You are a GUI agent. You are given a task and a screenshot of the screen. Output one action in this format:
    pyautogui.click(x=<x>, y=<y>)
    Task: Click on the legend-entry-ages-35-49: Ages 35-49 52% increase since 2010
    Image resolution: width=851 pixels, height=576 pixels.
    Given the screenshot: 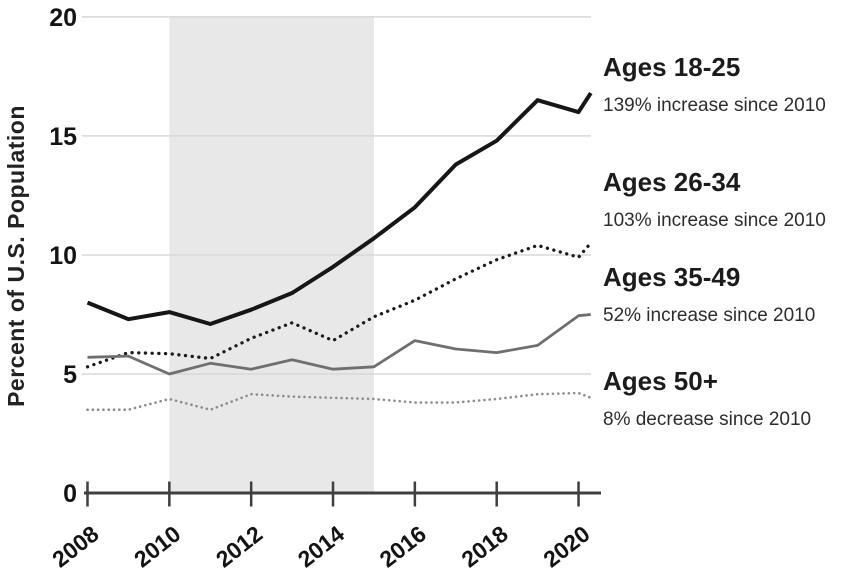 What is the action you would take?
    pyautogui.click(x=727, y=294)
    